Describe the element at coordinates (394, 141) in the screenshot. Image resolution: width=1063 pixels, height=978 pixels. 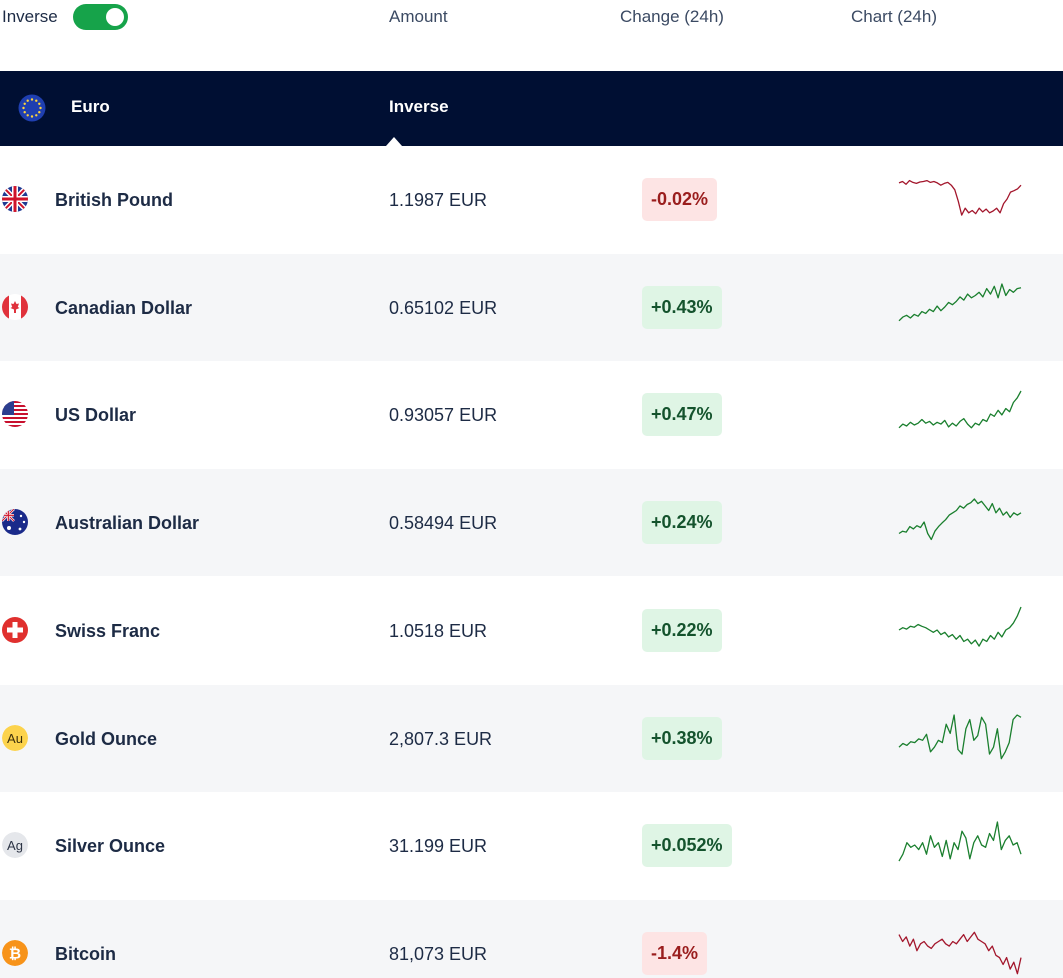
I see `active-tab-caret` at that location.